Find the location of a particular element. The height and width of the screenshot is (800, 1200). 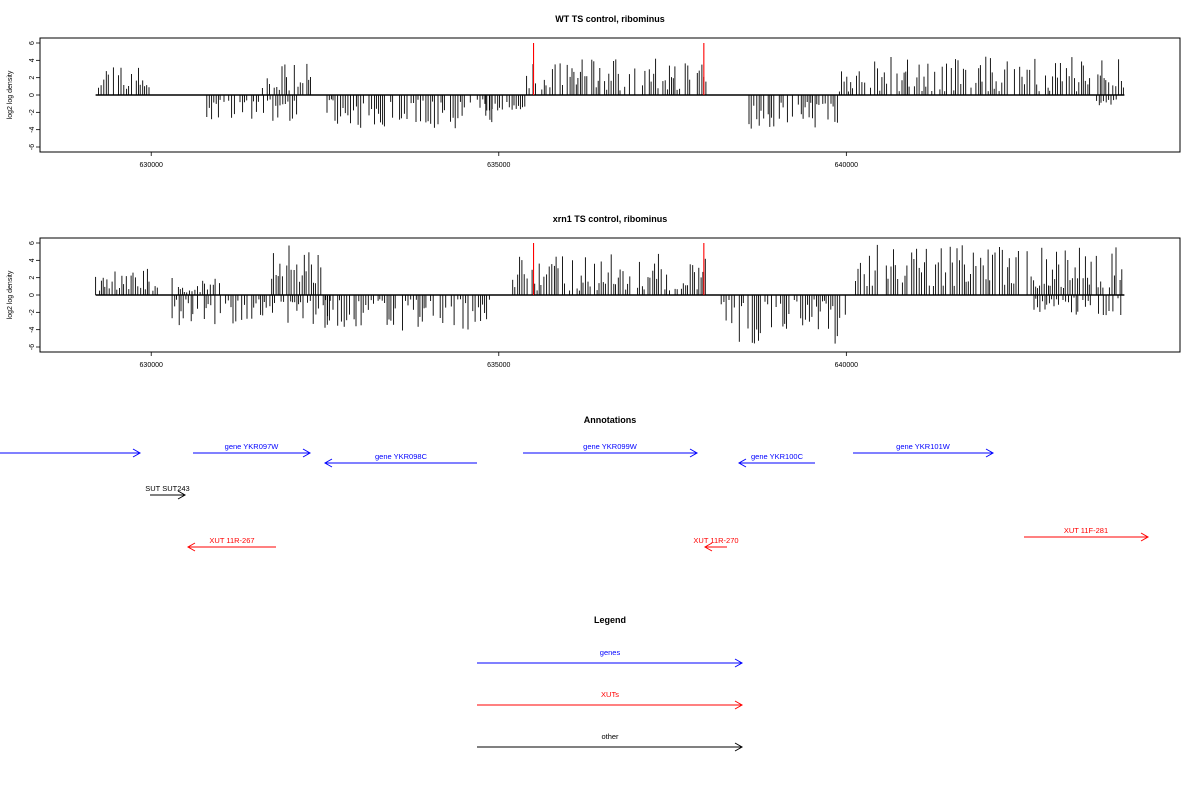

xut-11r-267-arrow is located at coordinates (231, 547).